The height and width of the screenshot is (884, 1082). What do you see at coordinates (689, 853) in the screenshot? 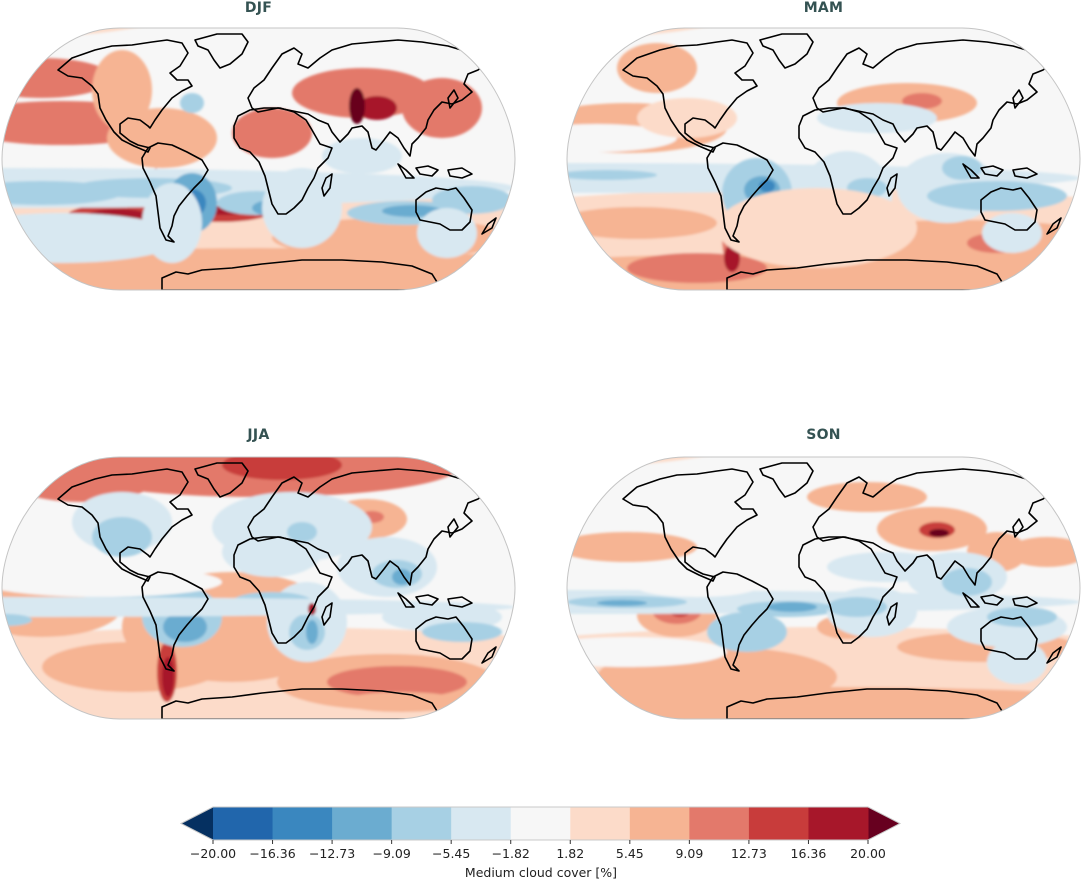
I see `colorbar-tick-label: 9.09` at bounding box center [689, 853].